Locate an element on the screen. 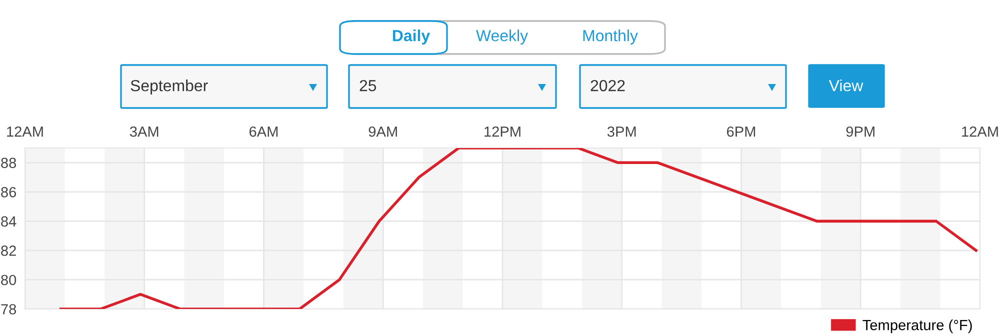  y-tick-label: 80 is located at coordinates (8, 280).